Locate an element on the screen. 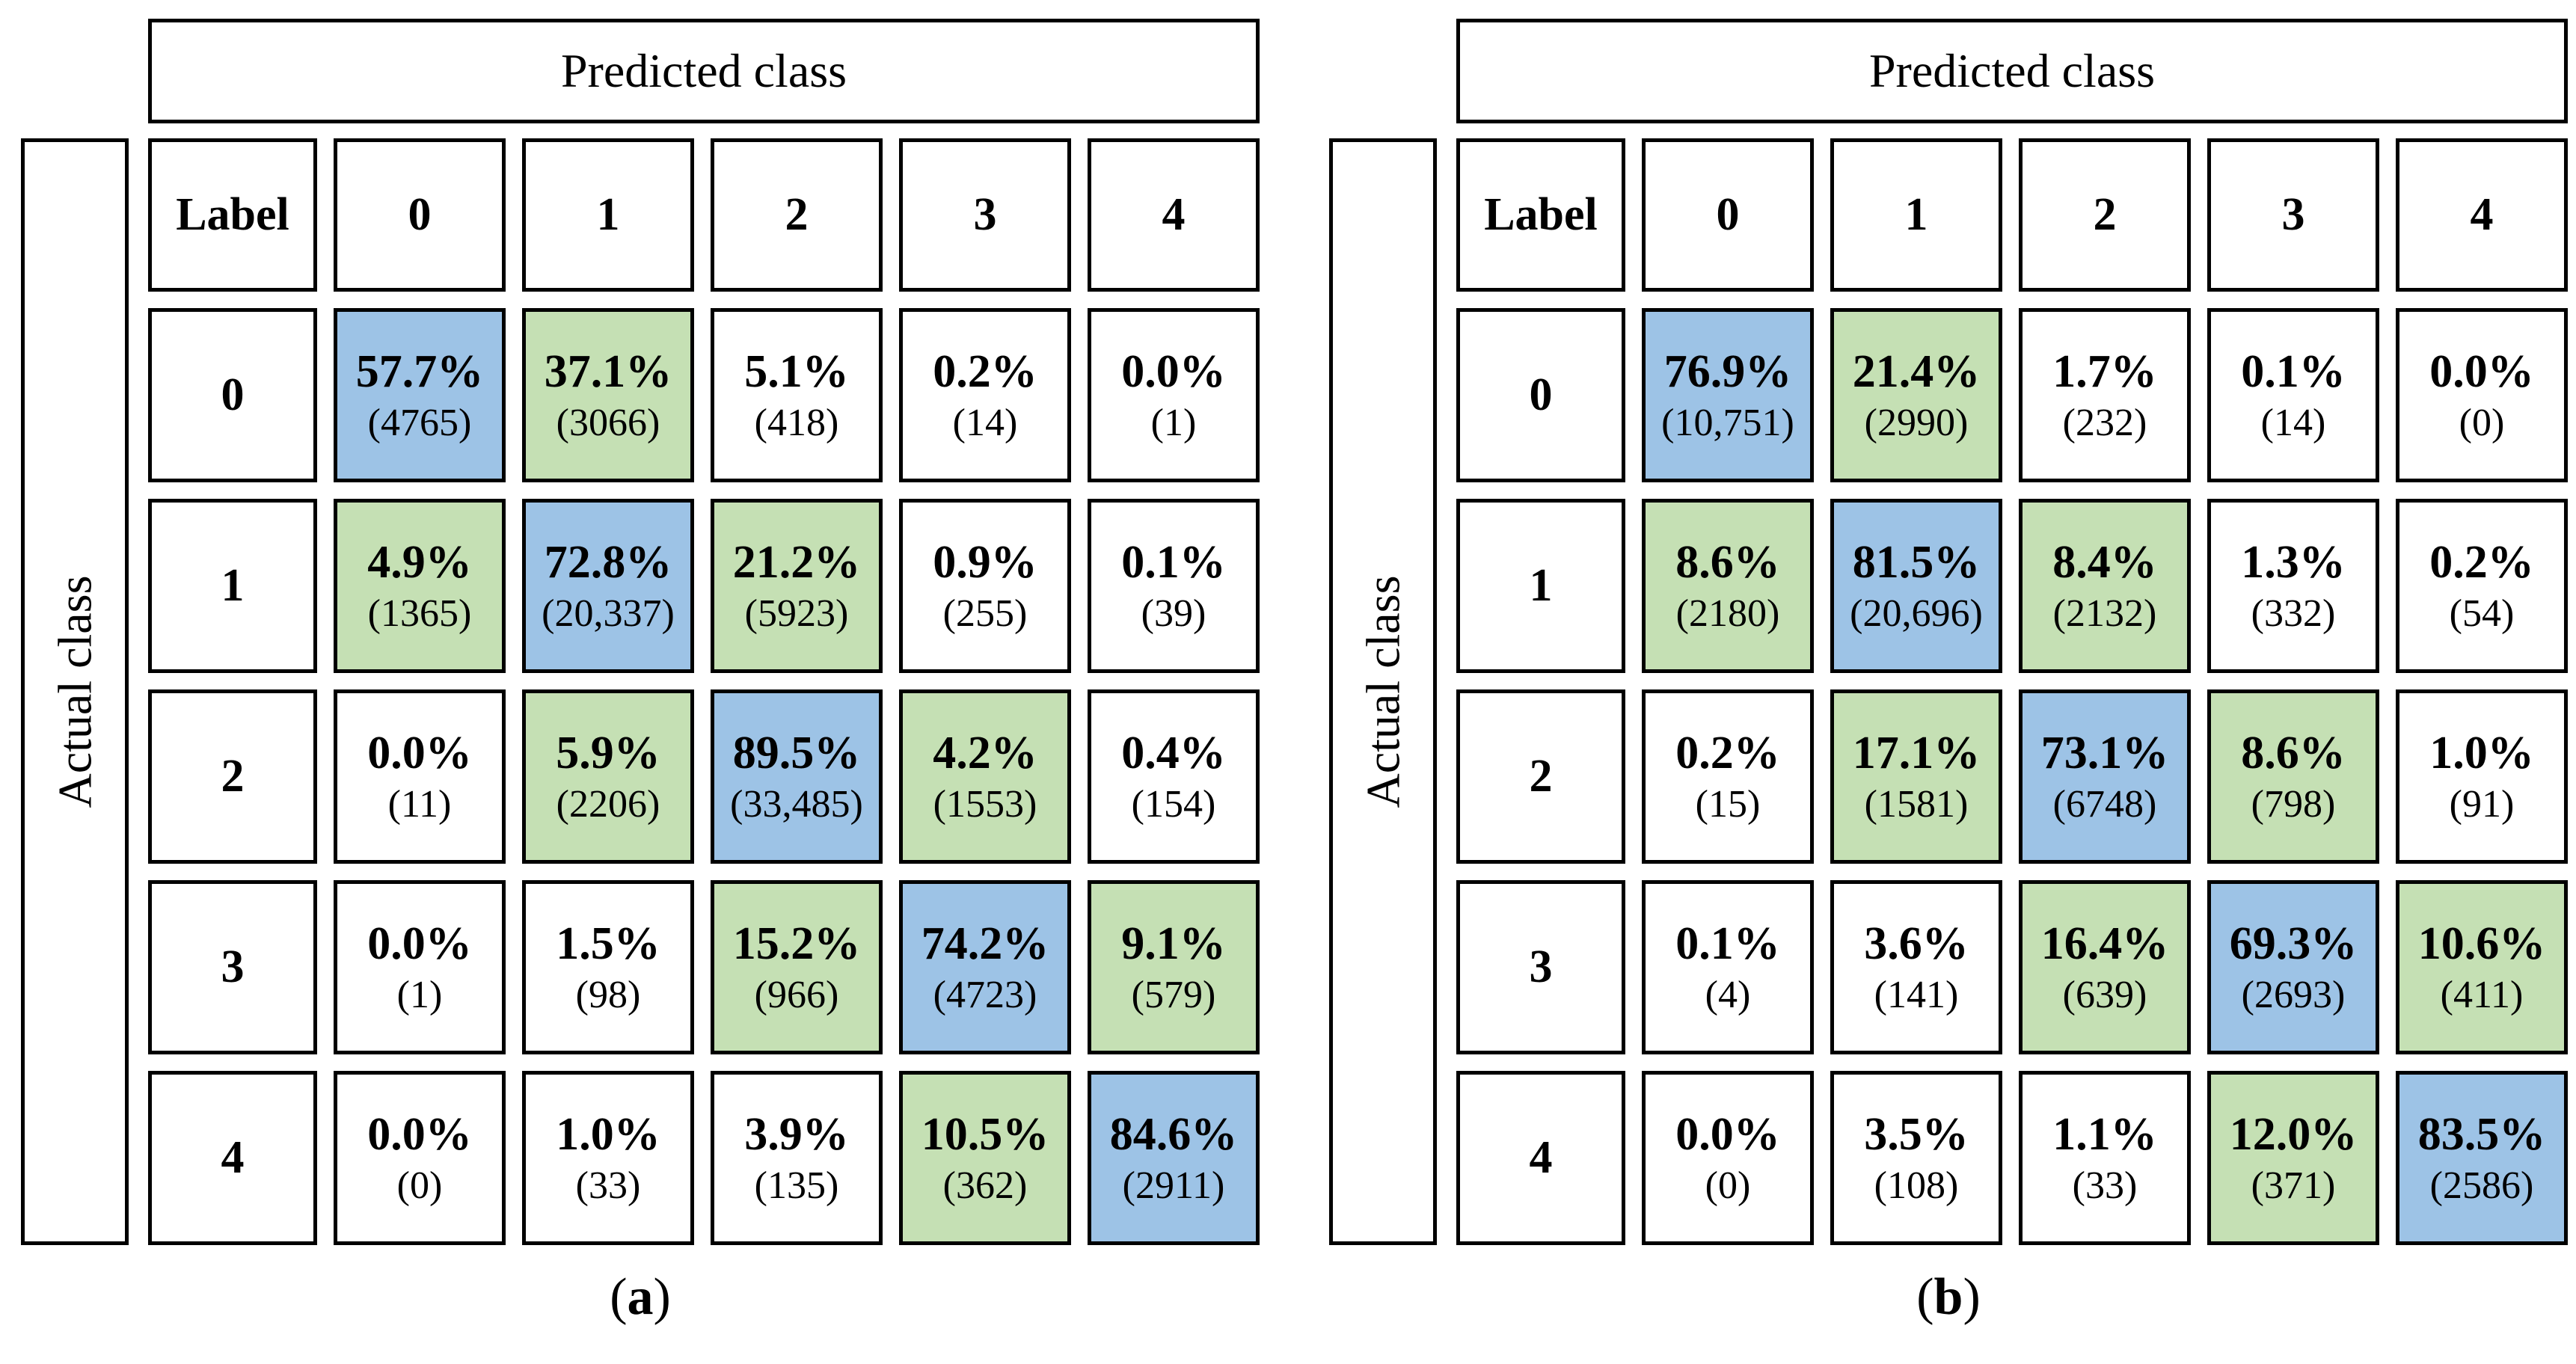 Image resolution: width=2576 pixels, height=1364 pixels. cell-count: (2206) is located at coordinates (608, 804).